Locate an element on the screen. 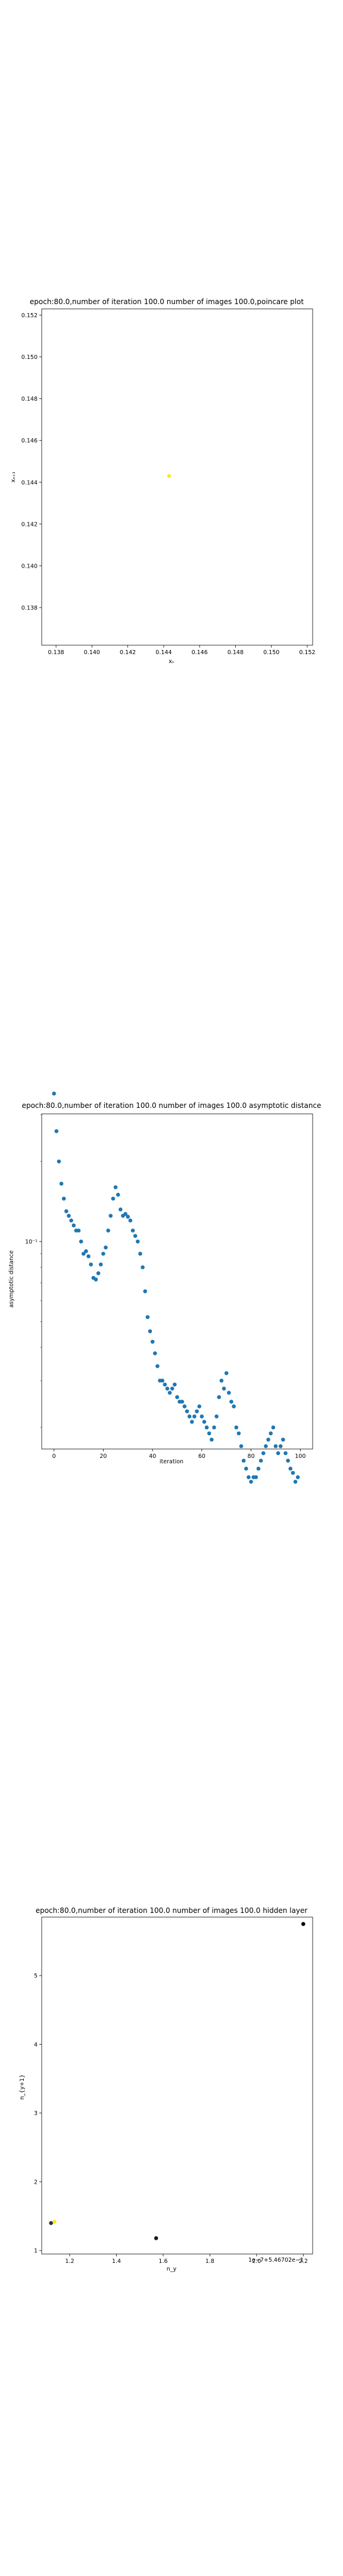  x-tick-label: 0.142 is located at coordinates (128, 653).